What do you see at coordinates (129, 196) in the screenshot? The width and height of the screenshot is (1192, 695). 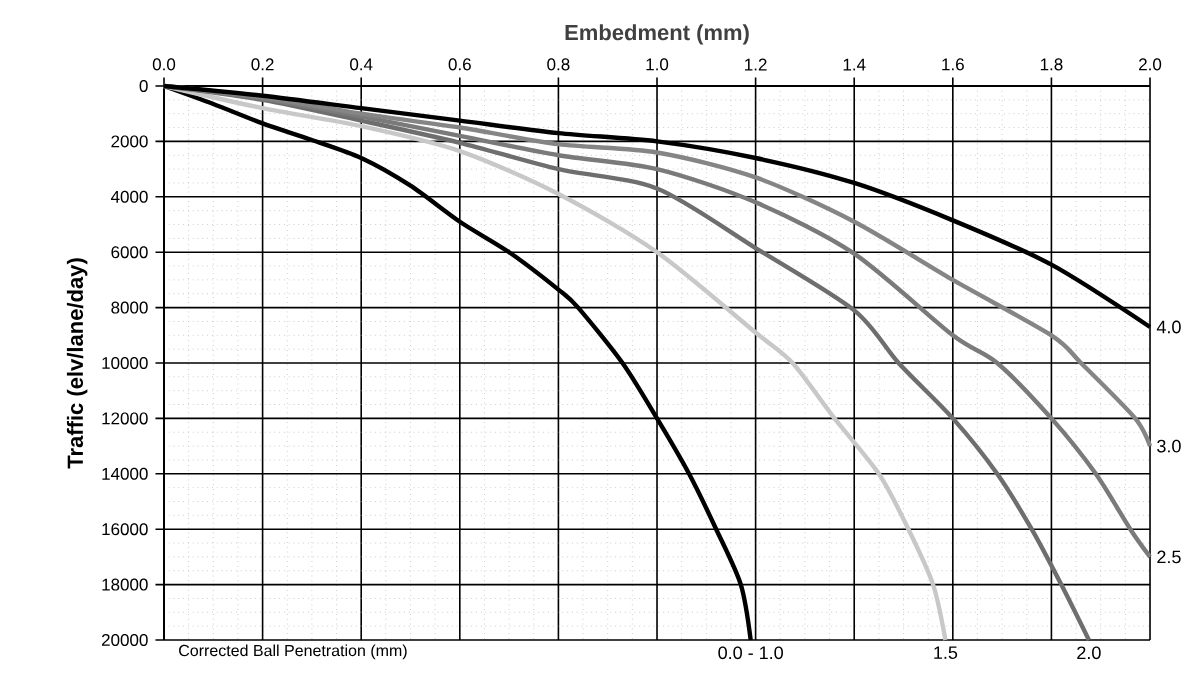 I see `y-tick-label: 4000` at bounding box center [129, 196].